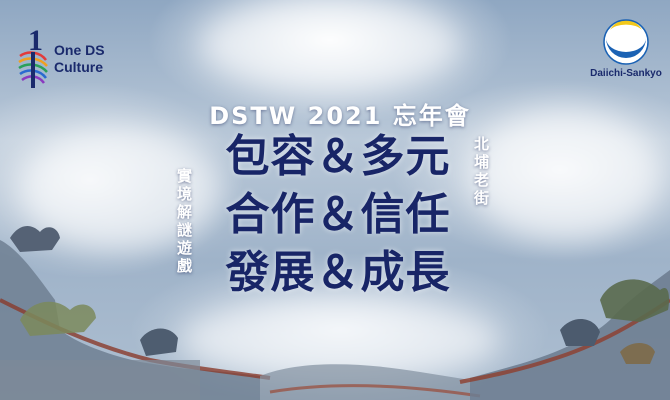 Image resolution: width=670 pixels, height=400 pixels. I want to click on one-ds-culture-logo: 1 One DS Culture, so click(69, 57).